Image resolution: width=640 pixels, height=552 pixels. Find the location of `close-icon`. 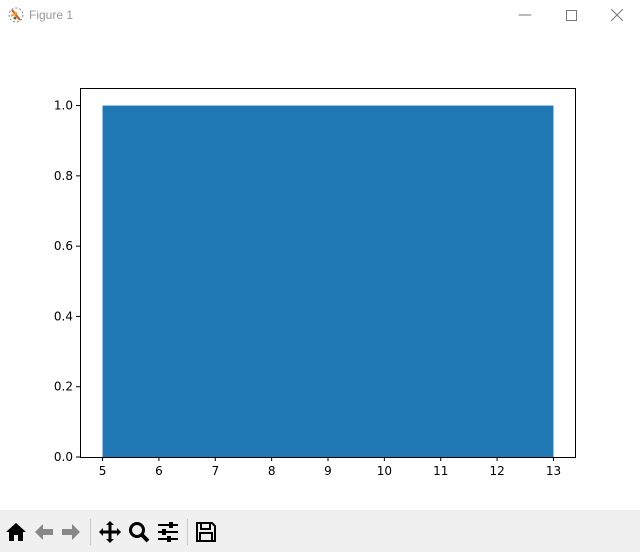

close-icon is located at coordinates (617, 15).